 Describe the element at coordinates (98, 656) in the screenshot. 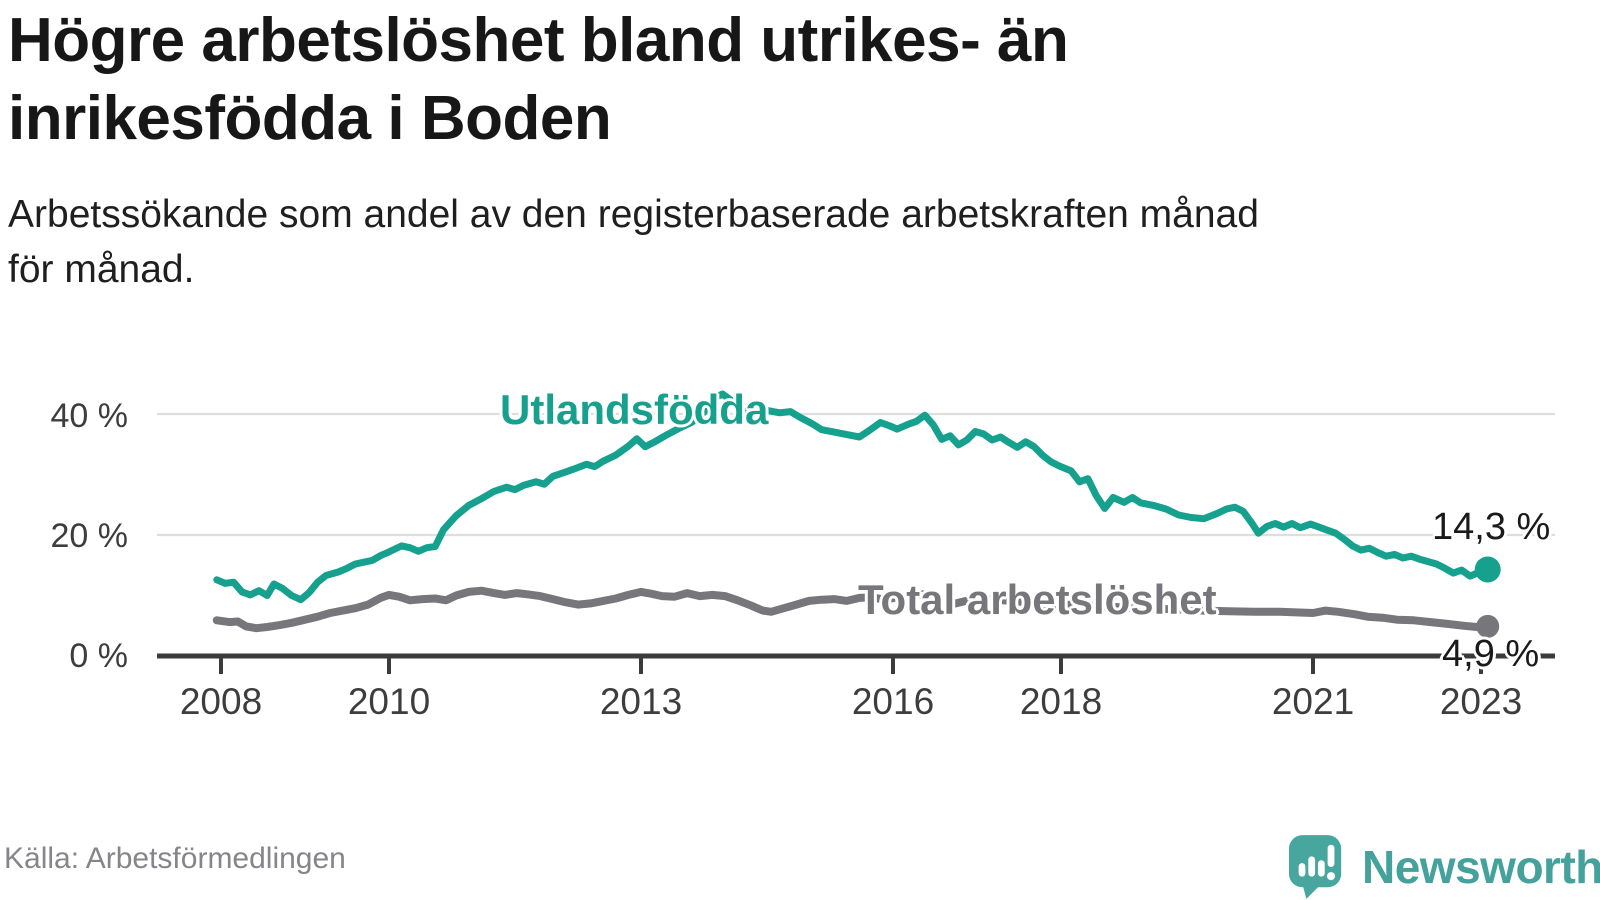

I see `y-tick-label-0: 0 %` at that location.